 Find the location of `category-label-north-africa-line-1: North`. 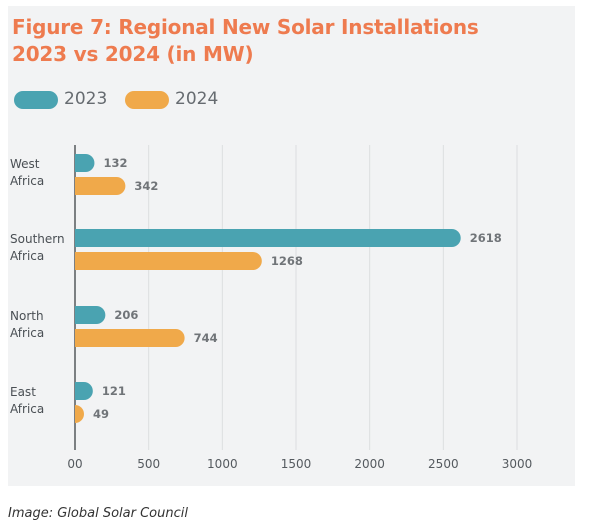

category-label-north-africa-line-1: North is located at coordinates (27, 316).